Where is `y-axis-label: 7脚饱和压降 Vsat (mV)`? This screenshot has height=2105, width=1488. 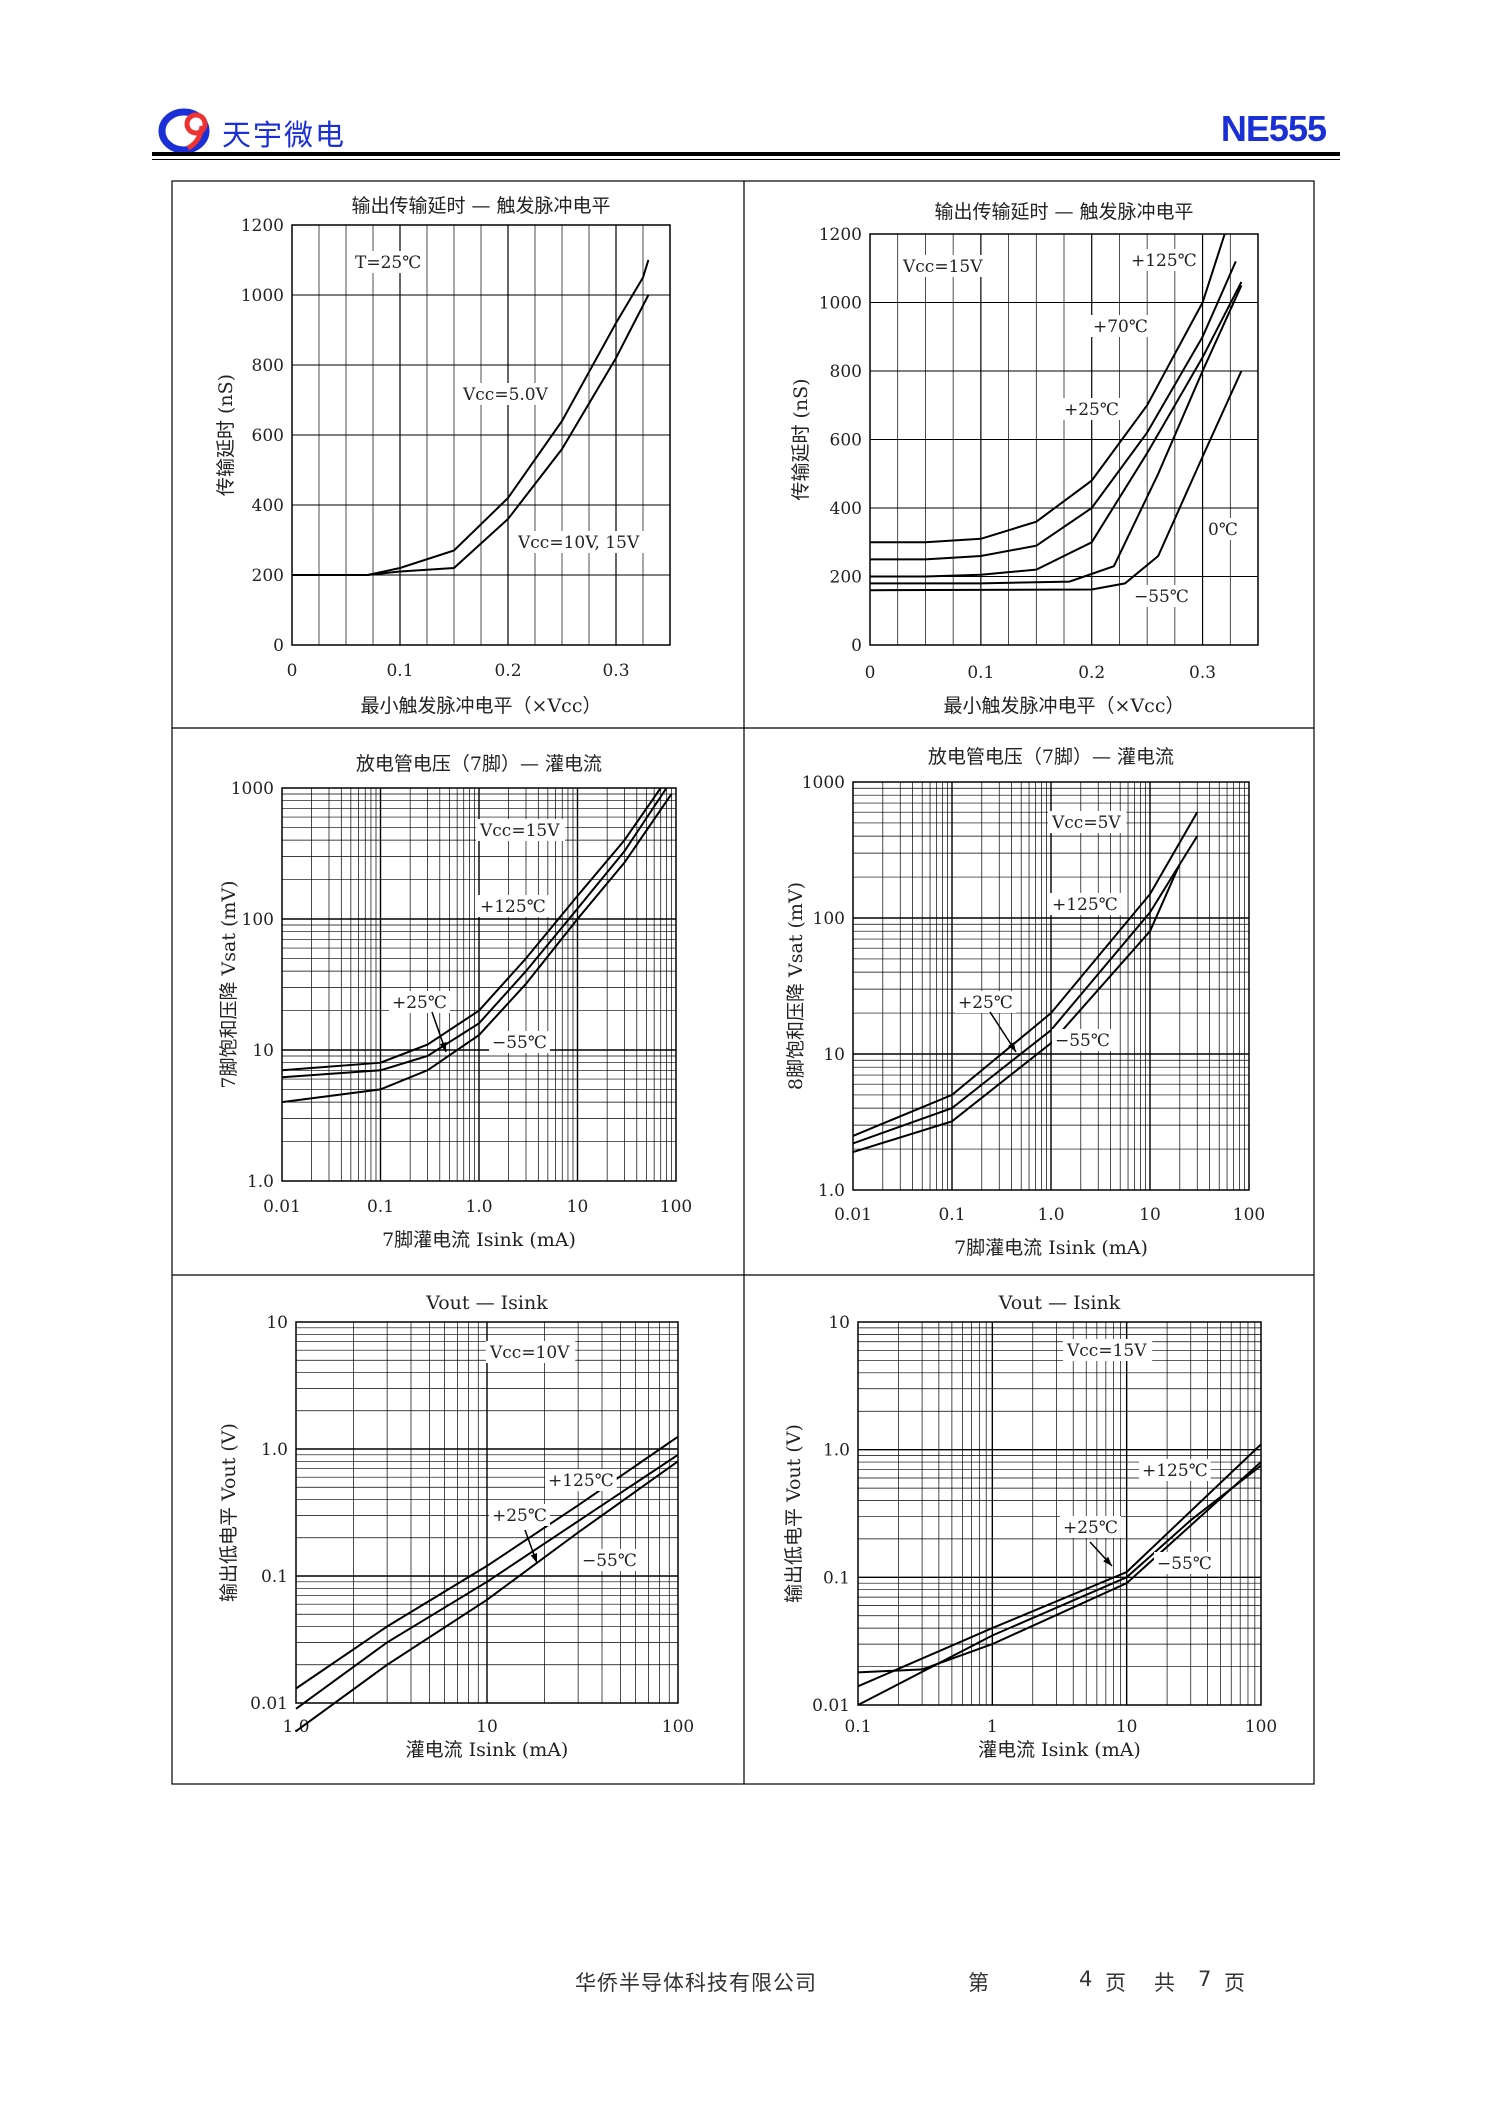
y-axis-label: 7脚饱和压降 Vsat (mV) is located at coordinates (229, 984).